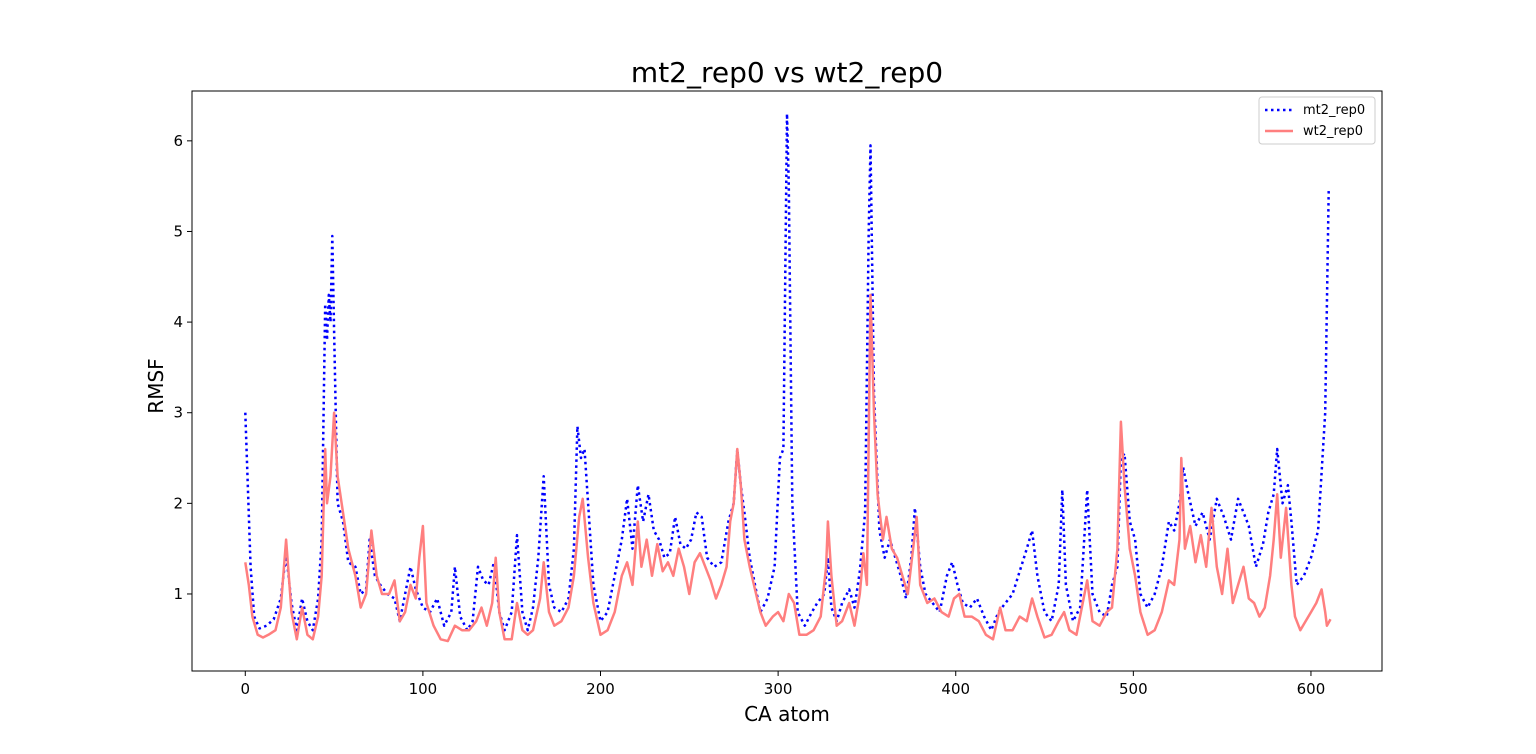 Image resolution: width=1536 pixels, height=754 pixels. Describe the element at coordinates (955, 689) in the screenshot. I see `x-tick-label: 400` at that location.